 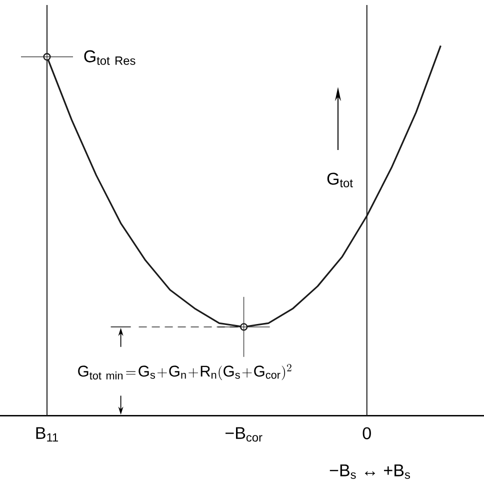 I want to click on annotation: $\mathrm{G}_{\mathrm{tot\ min}}\!=\!\mathrm{G}_{\mathrm{s}}\!+\!\mathrm{G}_{\mathrm{n}}\!+\!\mathrm{R}_{\mathrm{n}}(\mathrm{G}_{\mathrm{s}}\!+\!\mathrm{G}_{\mathrm{cor}})^{2}$, so click(x=185, y=372).